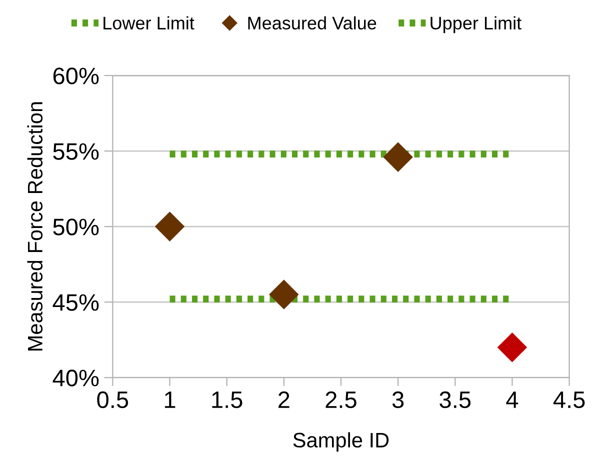 The image size is (593, 472). I want to click on x-tick-label: 2, so click(284, 399).